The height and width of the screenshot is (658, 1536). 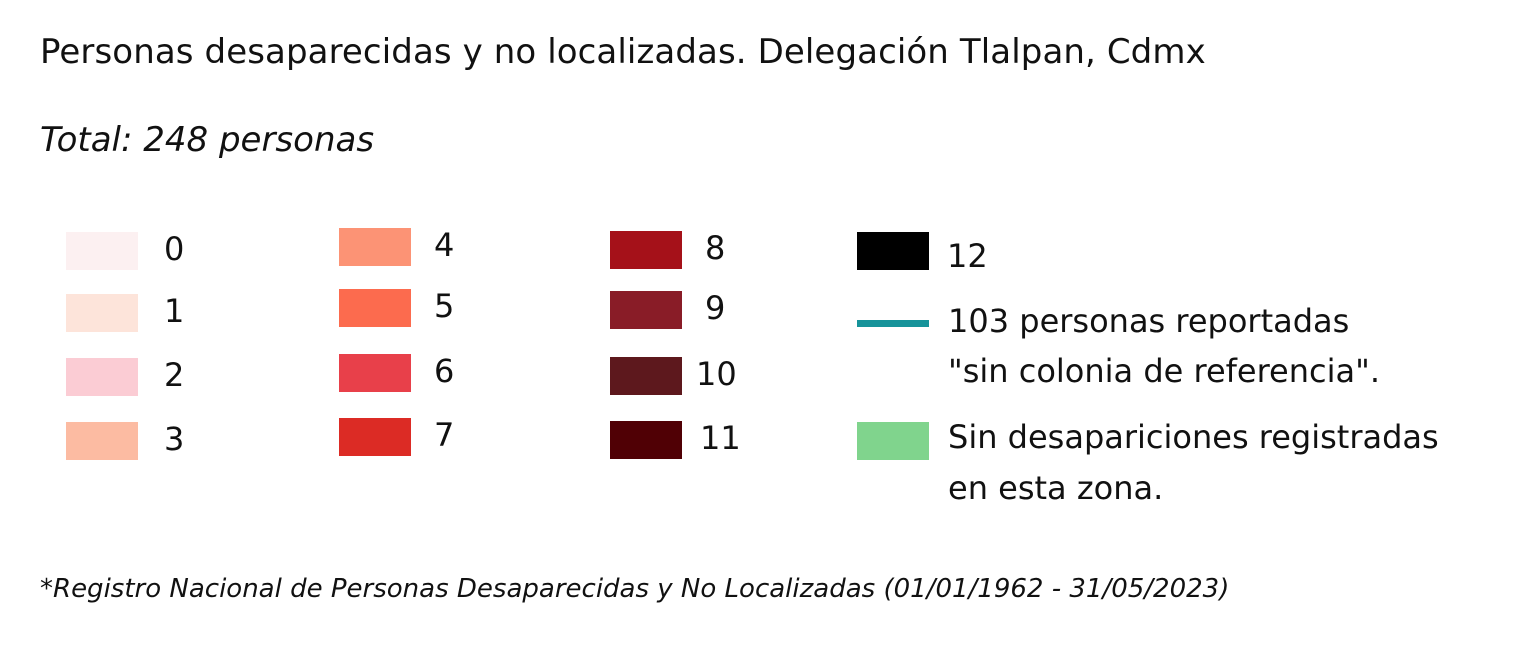 What do you see at coordinates (715, 308) in the screenshot?
I see `legend-label-9: 9` at bounding box center [715, 308].